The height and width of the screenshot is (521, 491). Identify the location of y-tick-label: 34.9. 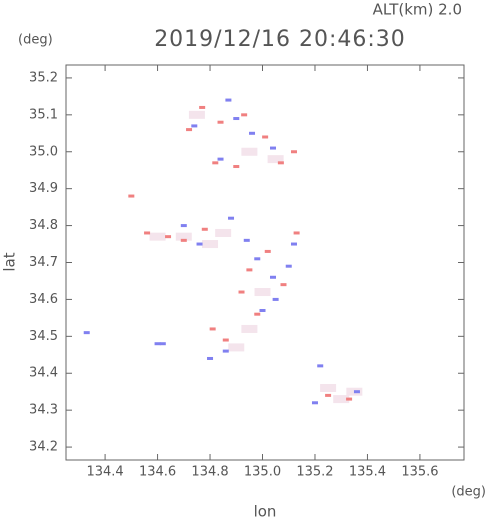
(43, 188).